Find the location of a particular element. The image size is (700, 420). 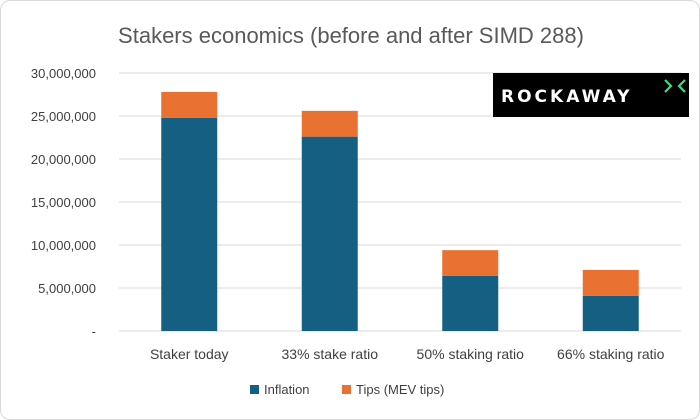

y-tick-label: 10,000,000 is located at coordinates (63, 245).